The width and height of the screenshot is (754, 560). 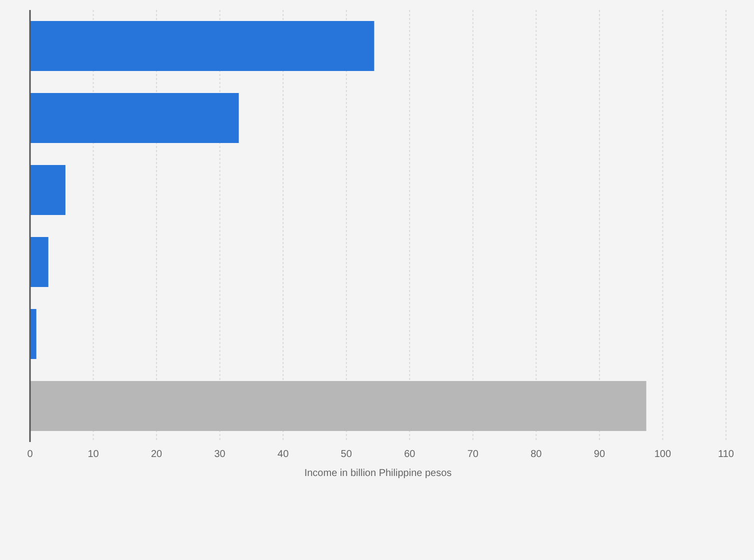 I want to click on x-tick-label: 80, so click(x=536, y=454).